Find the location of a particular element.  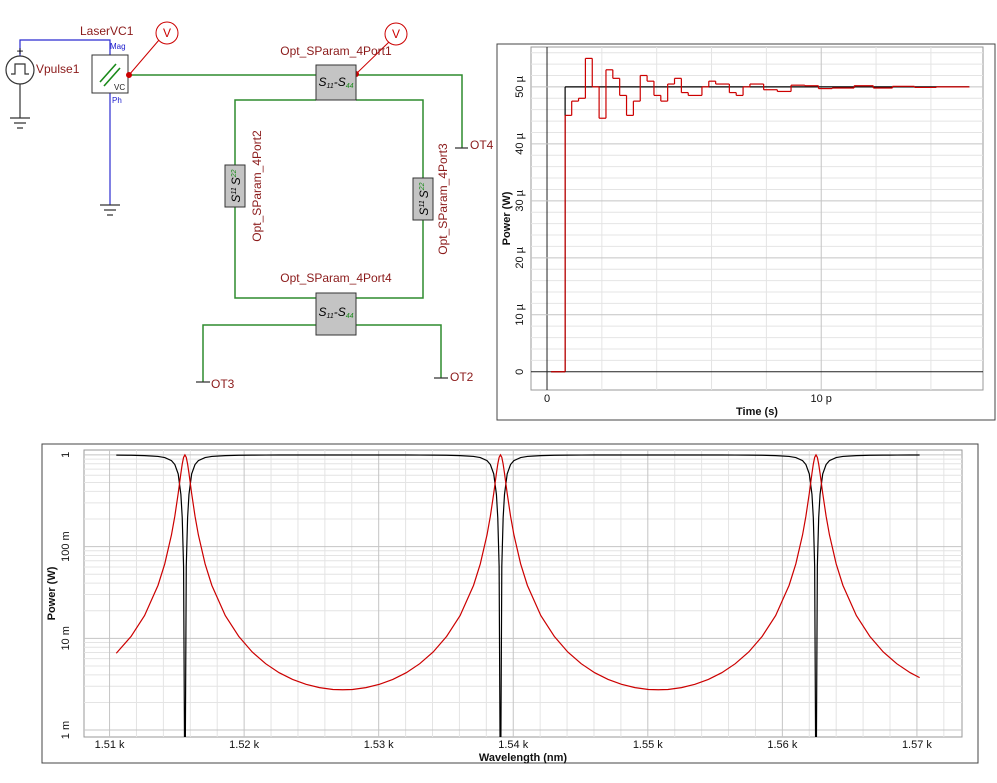

x-tick-label: 1.51 k is located at coordinates (110, 745).